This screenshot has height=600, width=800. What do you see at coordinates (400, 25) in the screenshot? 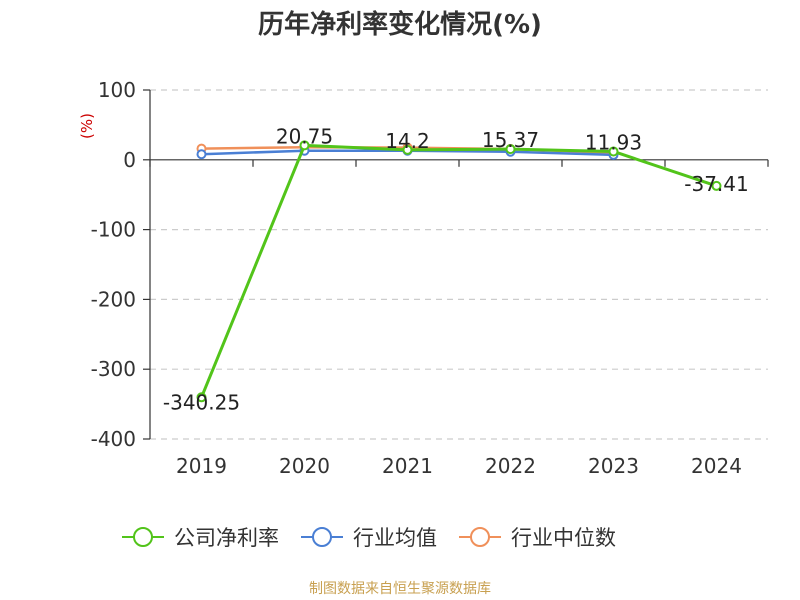
I see `chart-title: 历年净利率变化情况(%)` at bounding box center [400, 25].